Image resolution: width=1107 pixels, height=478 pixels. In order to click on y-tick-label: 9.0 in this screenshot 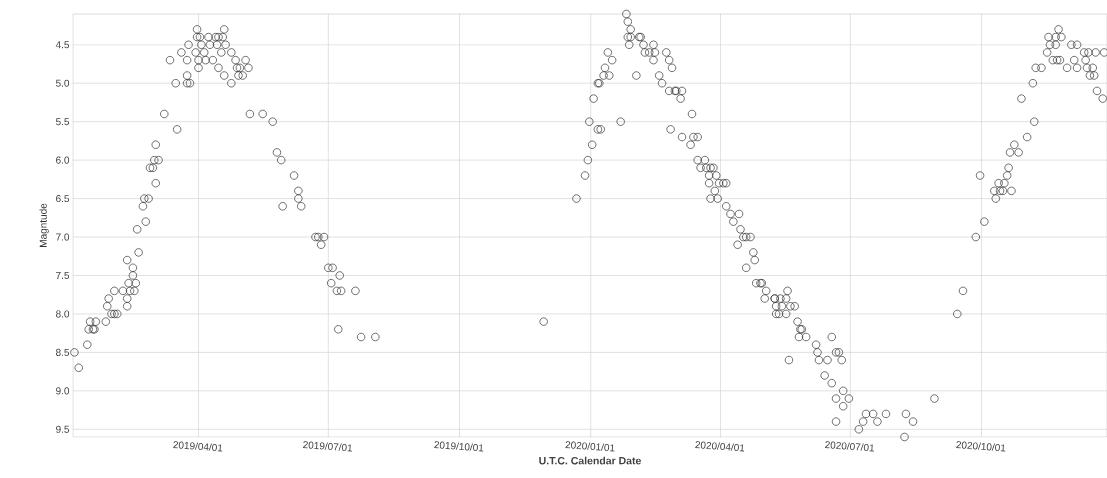, I will do `click(63, 391)`.